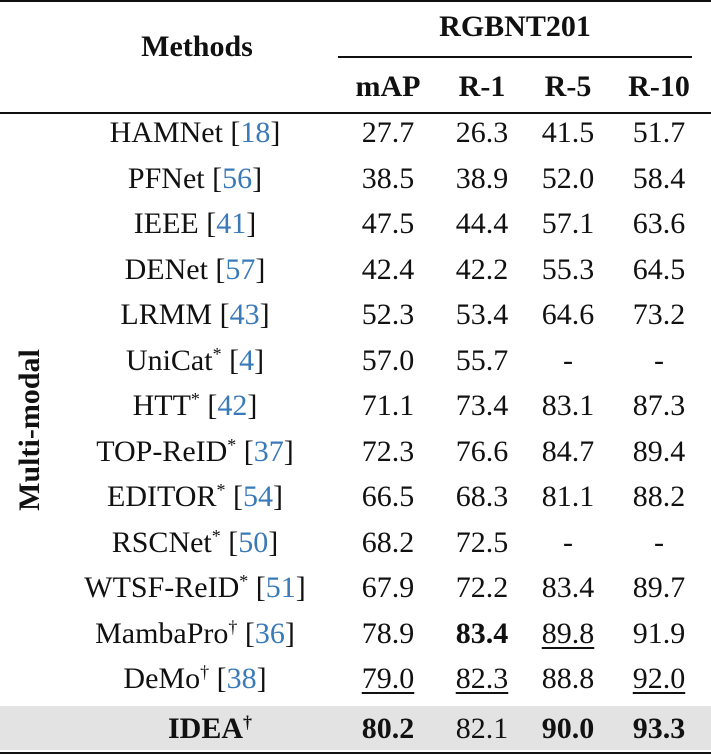 Image resolution: width=711 pixels, height=756 pixels. I want to click on citation-link: 56, so click(237, 178).